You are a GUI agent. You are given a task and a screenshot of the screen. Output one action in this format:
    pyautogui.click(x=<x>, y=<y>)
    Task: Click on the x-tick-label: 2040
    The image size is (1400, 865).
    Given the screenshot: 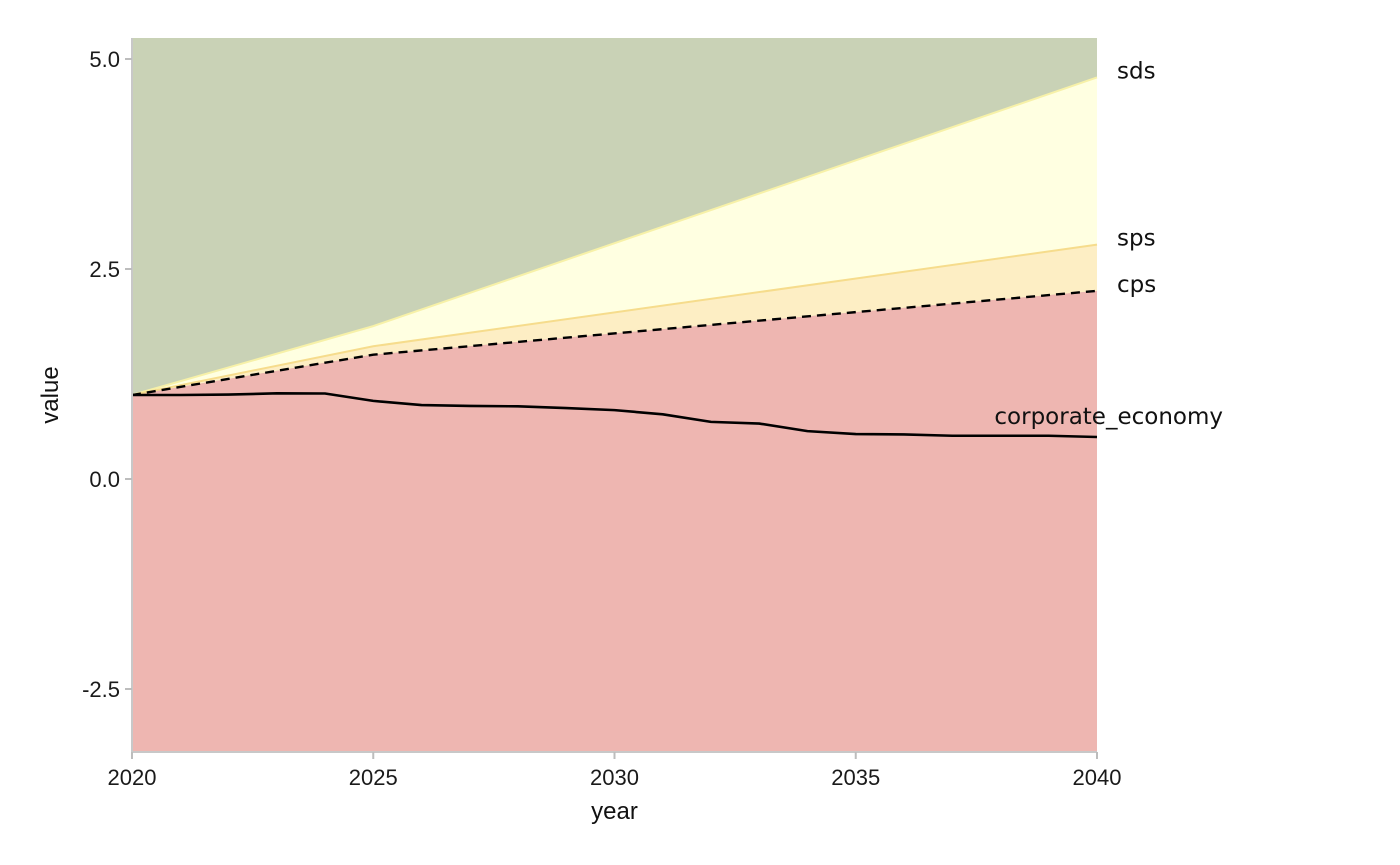 What is the action you would take?
    pyautogui.click(x=1097, y=777)
    